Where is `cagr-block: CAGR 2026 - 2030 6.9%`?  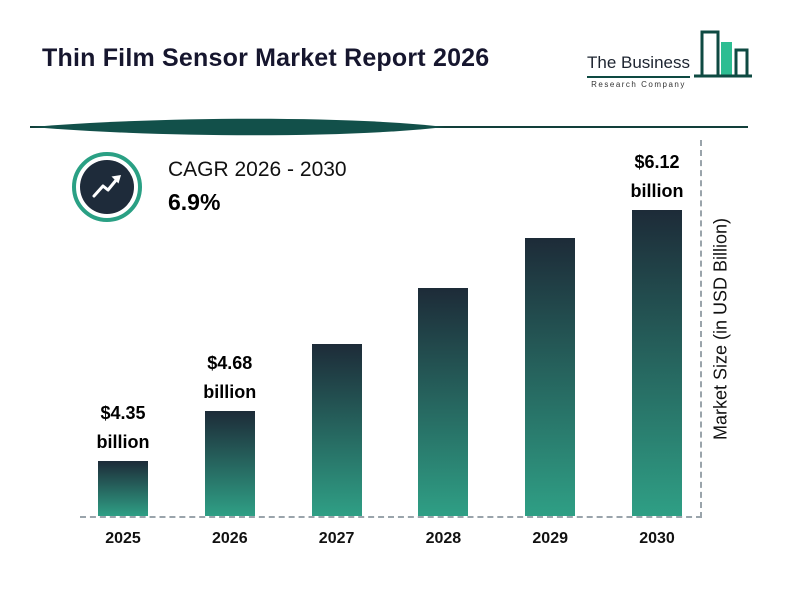
cagr-block: CAGR 2026 - 2030 6.9% is located at coordinates (209, 187).